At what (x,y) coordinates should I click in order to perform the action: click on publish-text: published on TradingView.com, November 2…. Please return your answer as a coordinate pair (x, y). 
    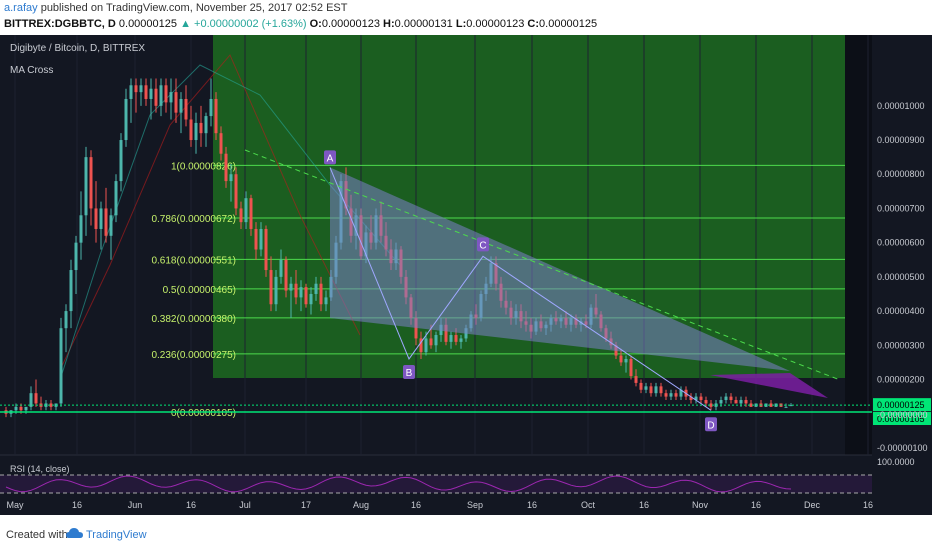
    Looking at the image, I should click on (192, 8).